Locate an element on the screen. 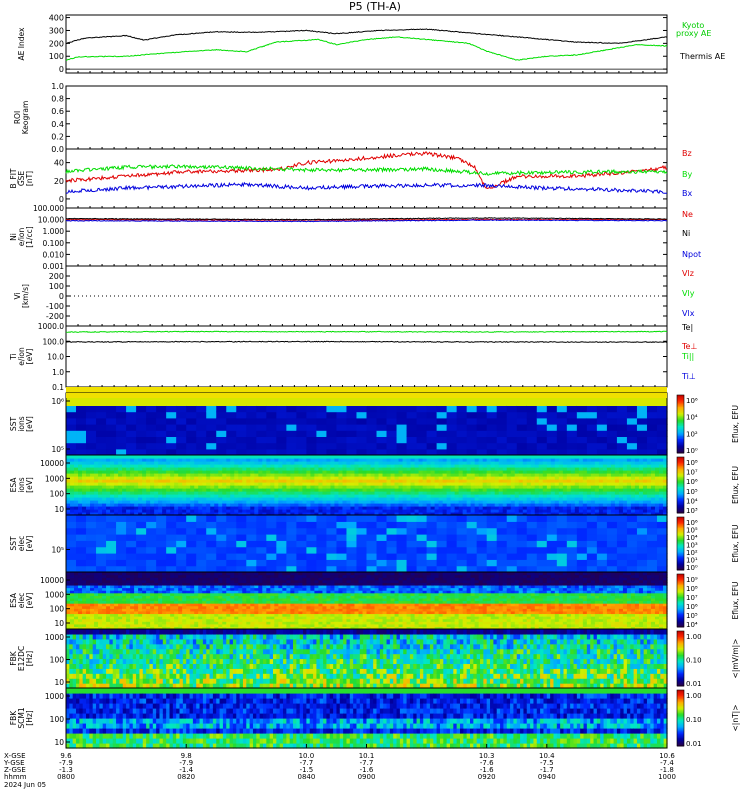 This screenshot has height=800, width=750. legend-temp: Te⊥ is located at coordinates (689, 346).